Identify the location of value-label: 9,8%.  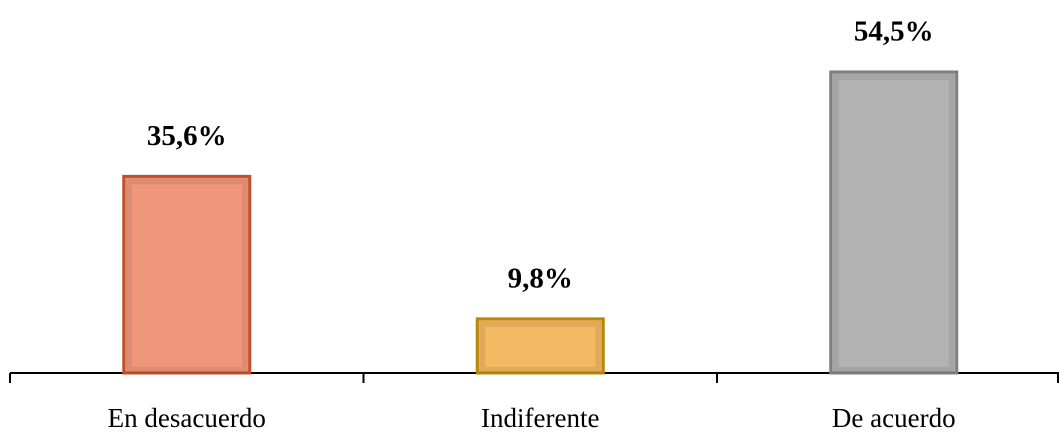
(540, 279).